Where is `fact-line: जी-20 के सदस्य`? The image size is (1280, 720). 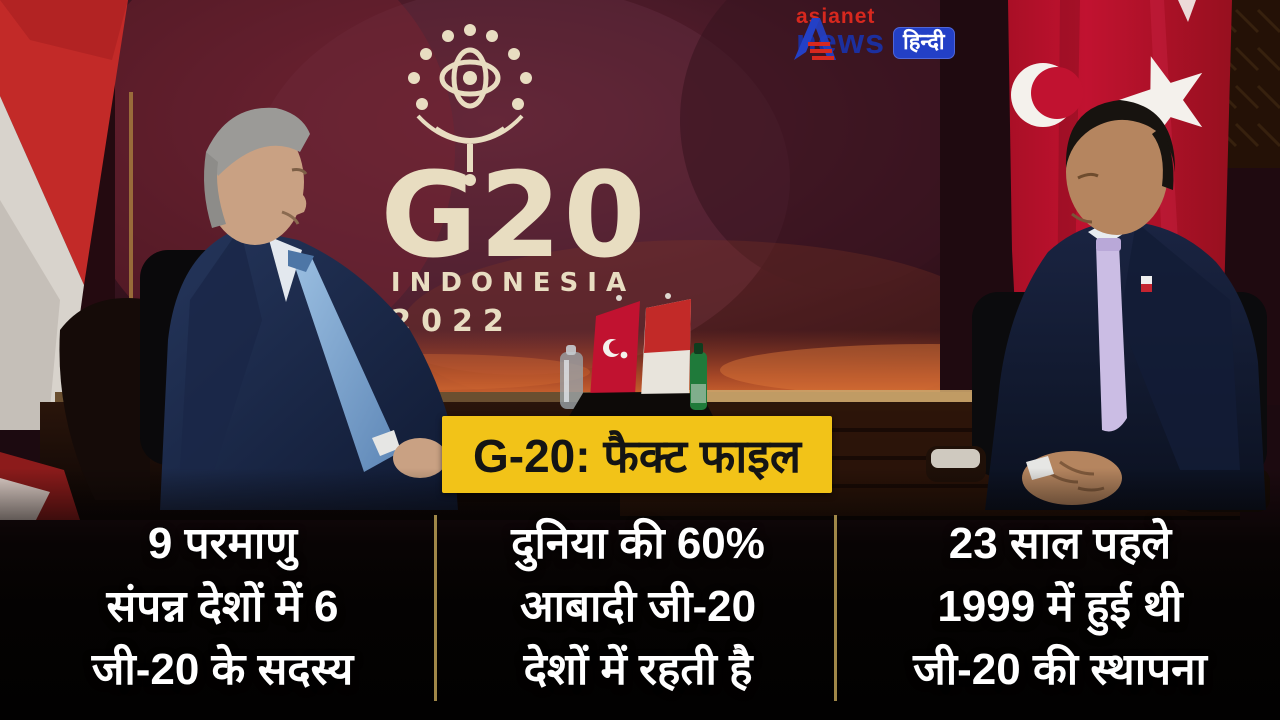
fact-line: जी-20 के सदस्य is located at coordinates (222, 669).